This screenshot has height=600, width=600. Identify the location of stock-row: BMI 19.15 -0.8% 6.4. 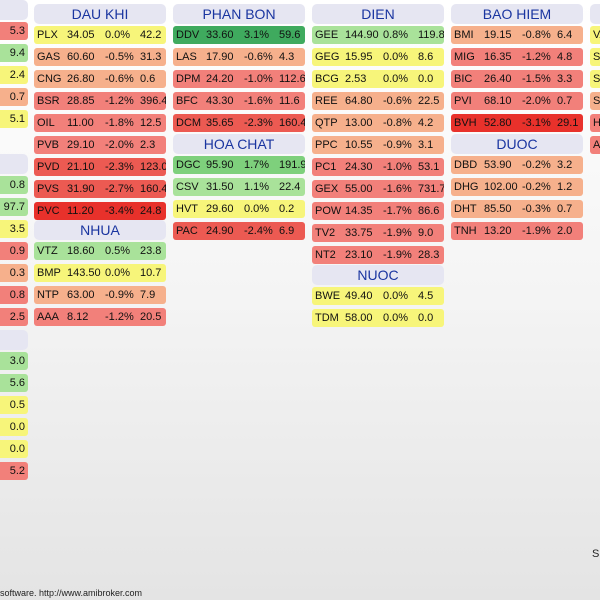
(517, 35).